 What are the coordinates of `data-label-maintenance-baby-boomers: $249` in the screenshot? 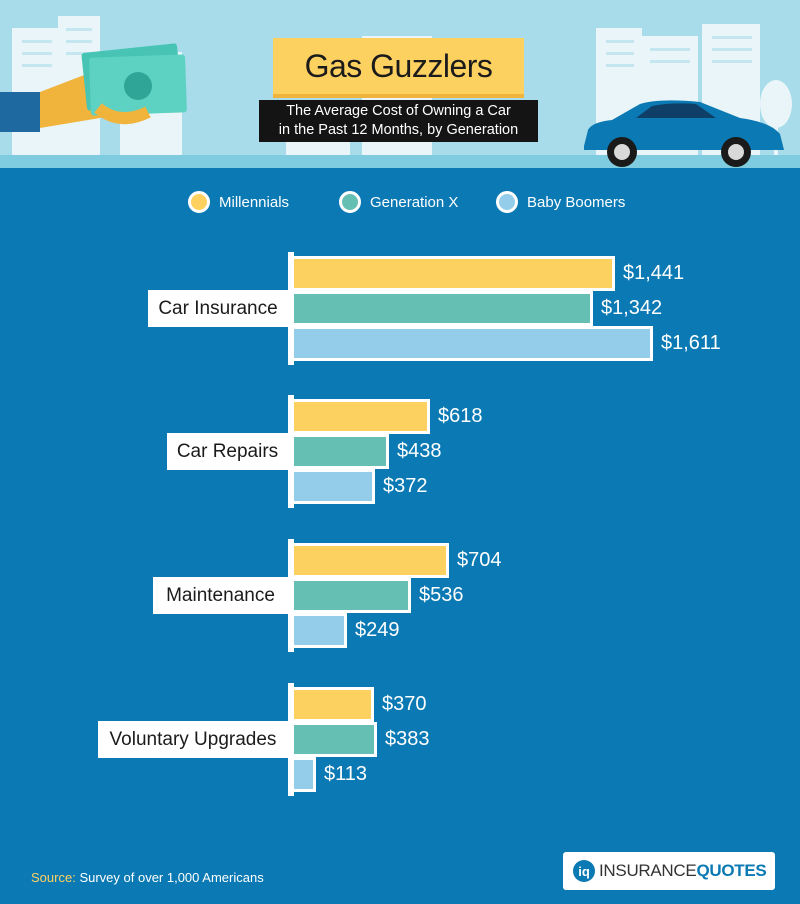 It's located at (377, 630).